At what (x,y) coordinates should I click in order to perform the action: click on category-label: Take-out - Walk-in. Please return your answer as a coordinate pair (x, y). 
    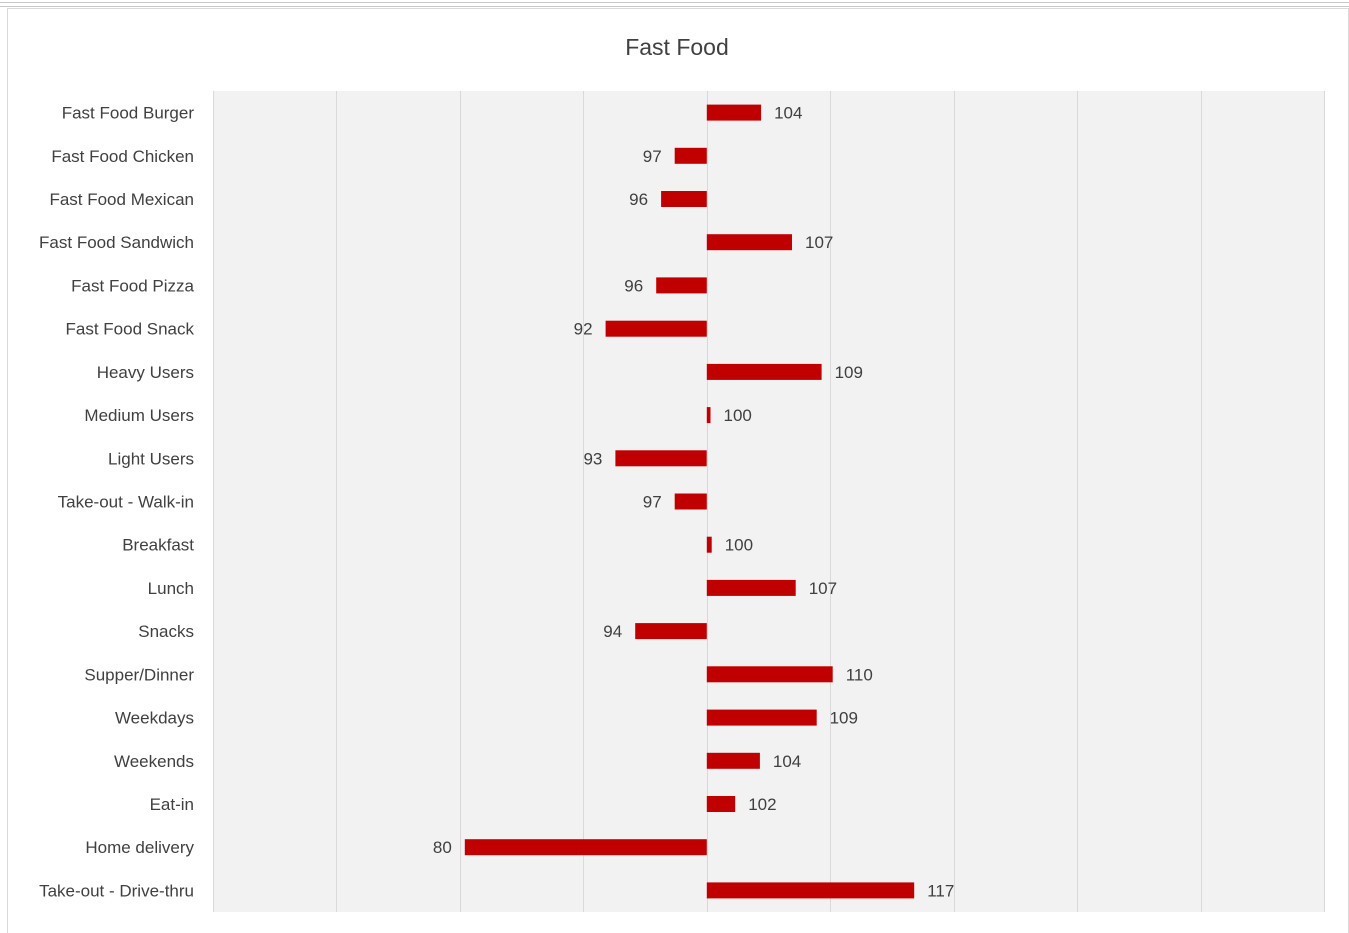
    Looking at the image, I should click on (126, 502).